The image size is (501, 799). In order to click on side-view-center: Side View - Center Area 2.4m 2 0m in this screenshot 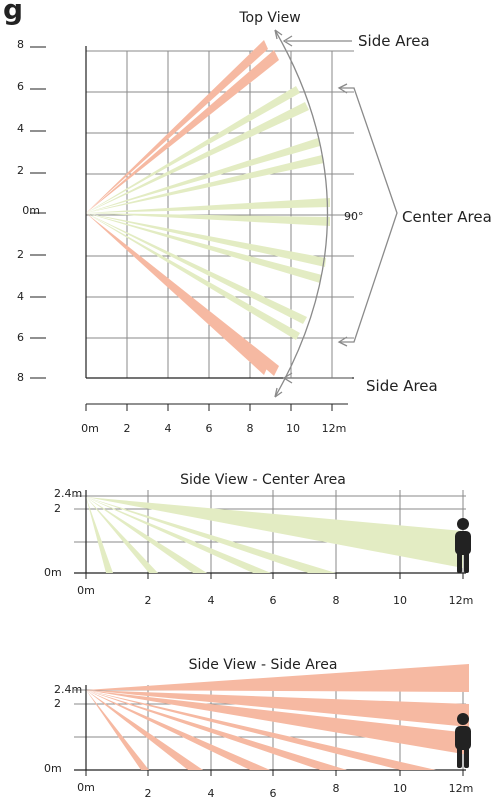, I will do `click(258, 539)`.